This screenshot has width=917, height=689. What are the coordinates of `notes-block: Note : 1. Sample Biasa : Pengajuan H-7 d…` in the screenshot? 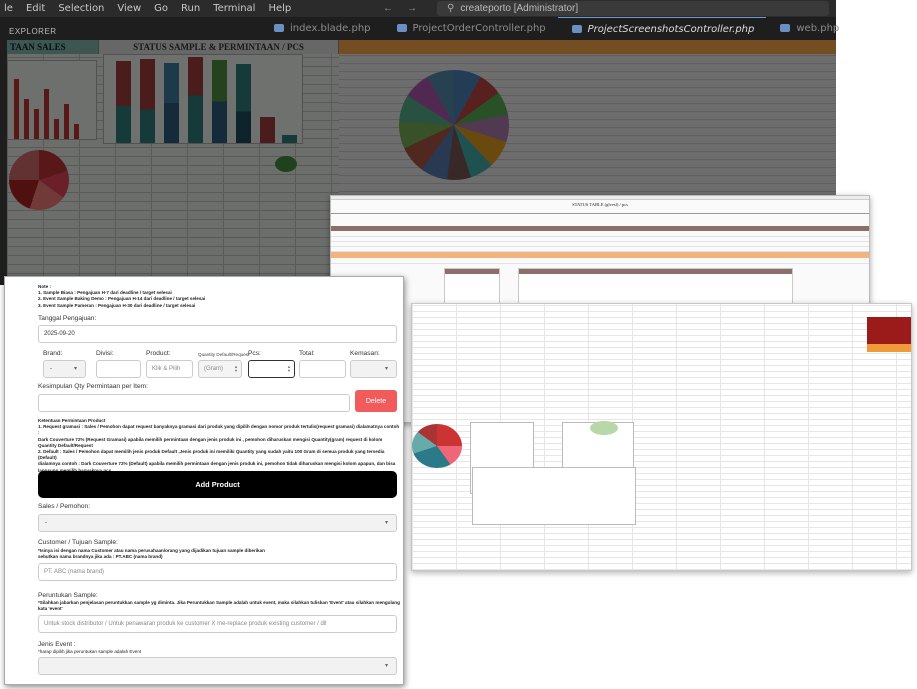 It's located at (218, 296).